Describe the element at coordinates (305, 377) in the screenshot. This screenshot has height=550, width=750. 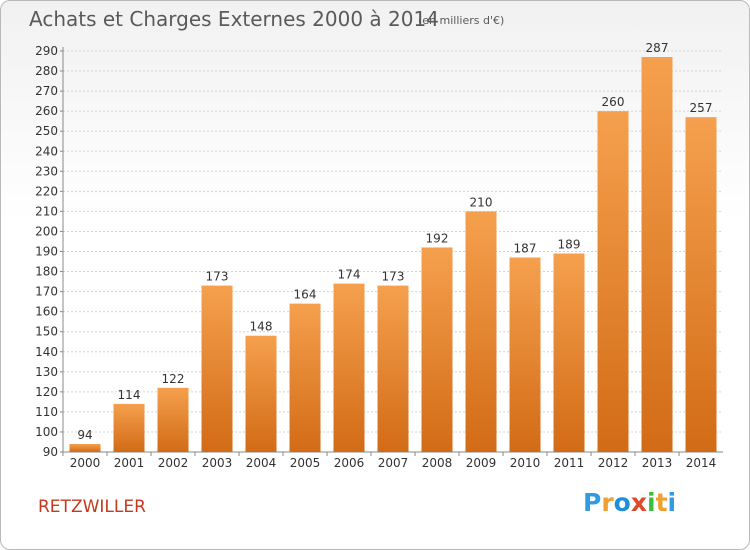
I see `bar-2005` at that location.